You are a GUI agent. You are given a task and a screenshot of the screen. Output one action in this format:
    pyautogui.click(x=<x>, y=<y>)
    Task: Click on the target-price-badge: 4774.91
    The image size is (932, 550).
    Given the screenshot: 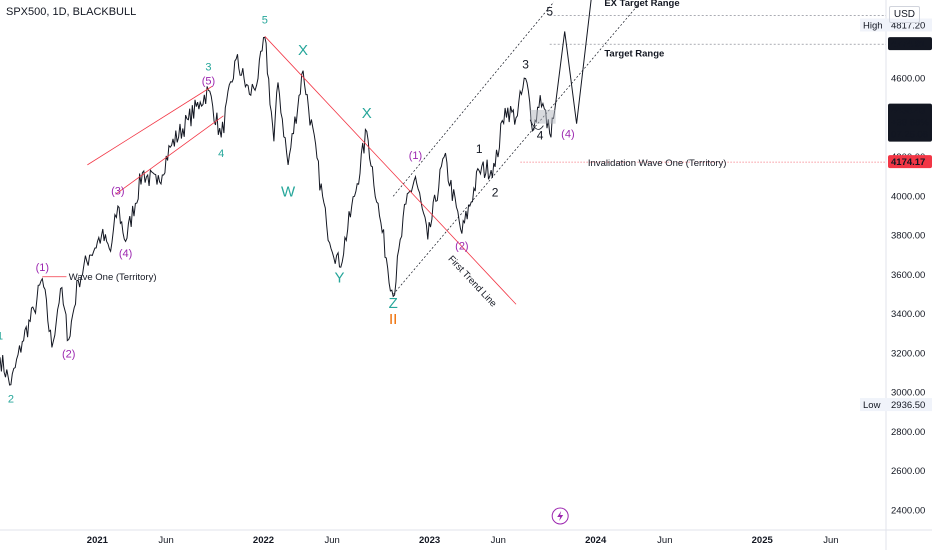 What is the action you would take?
    pyautogui.click(x=908, y=44)
    